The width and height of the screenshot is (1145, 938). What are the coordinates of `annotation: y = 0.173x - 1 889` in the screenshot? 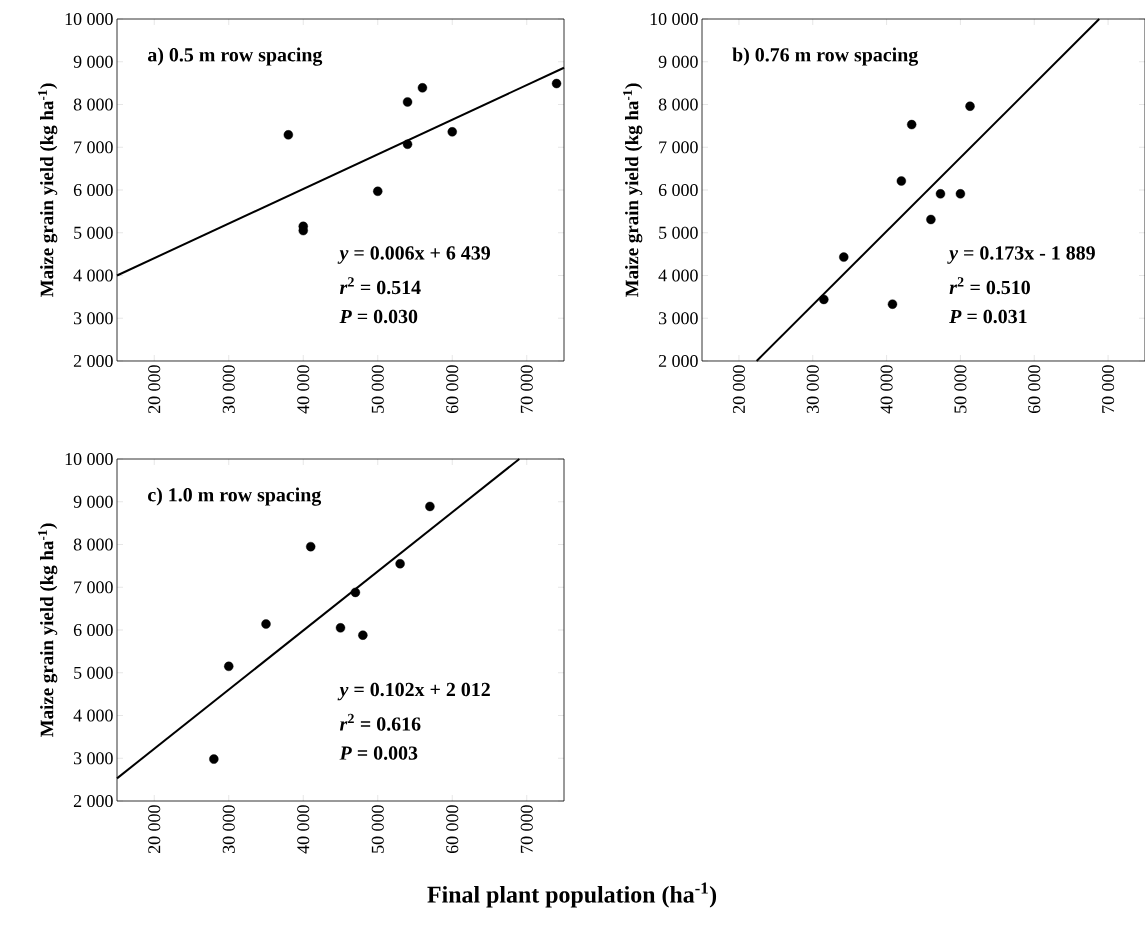 It's located at (1021, 255).